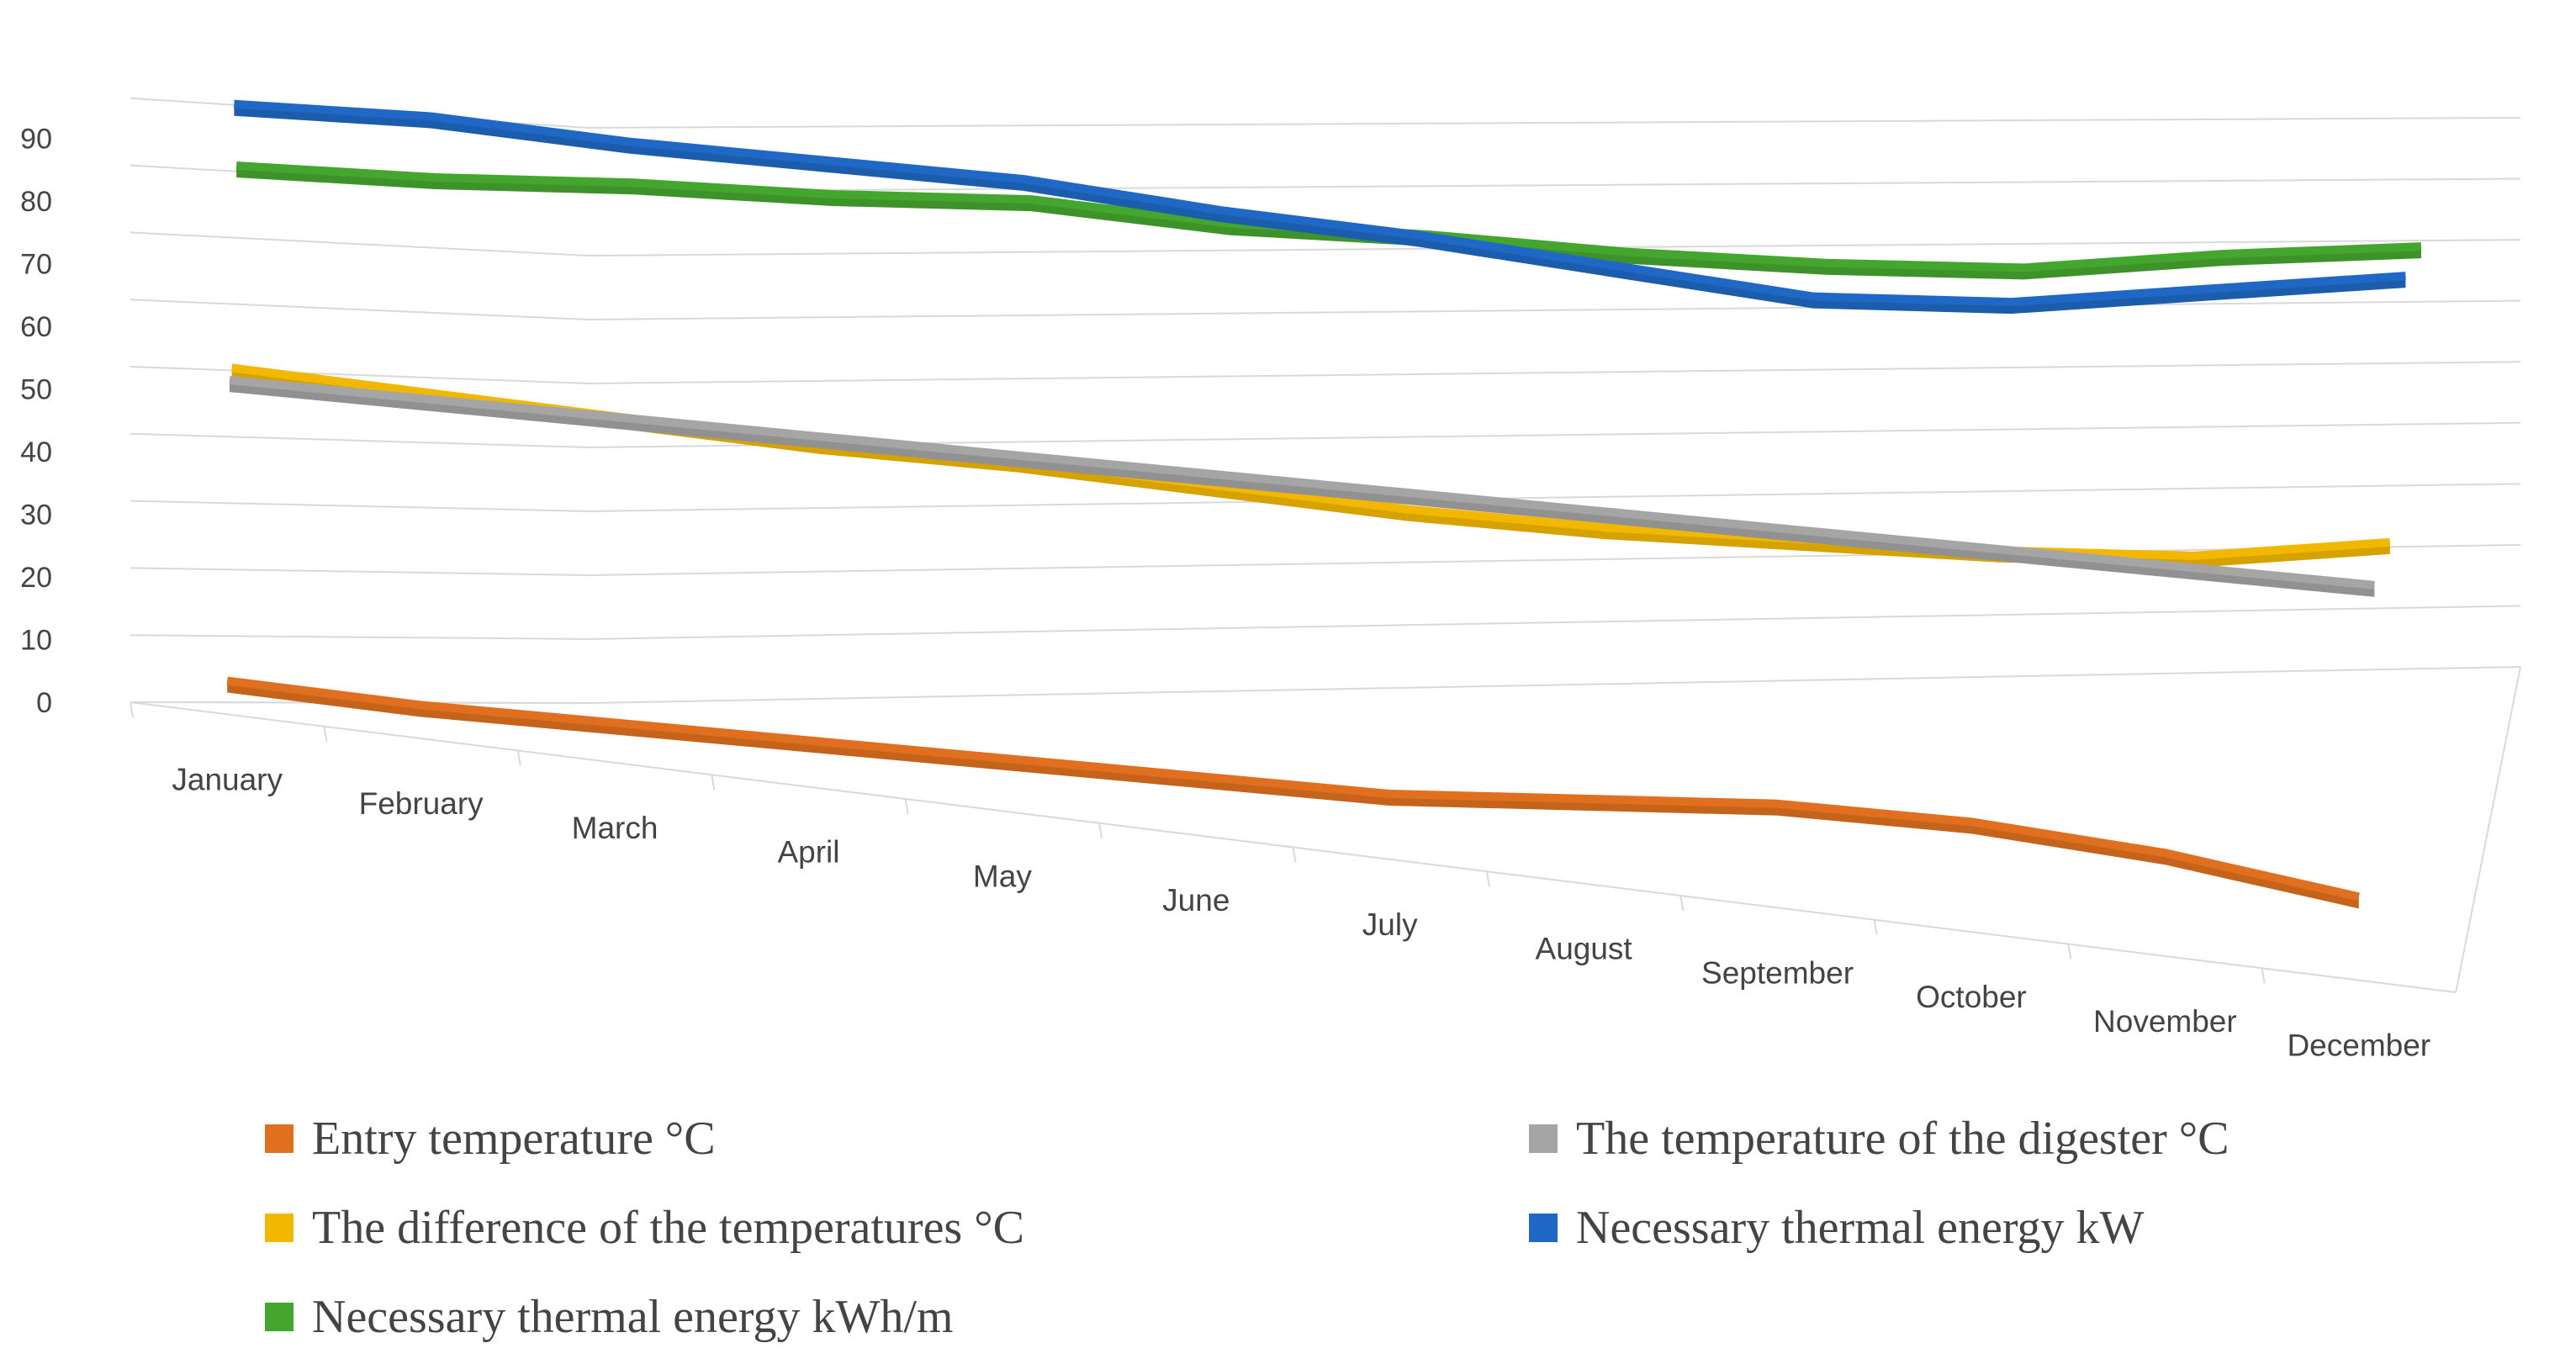  Describe the element at coordinates (36, 421) in the screenshot. I see `y-axis-ticks: 0 10 20 30 40 50 60 70 80 90` at that location.